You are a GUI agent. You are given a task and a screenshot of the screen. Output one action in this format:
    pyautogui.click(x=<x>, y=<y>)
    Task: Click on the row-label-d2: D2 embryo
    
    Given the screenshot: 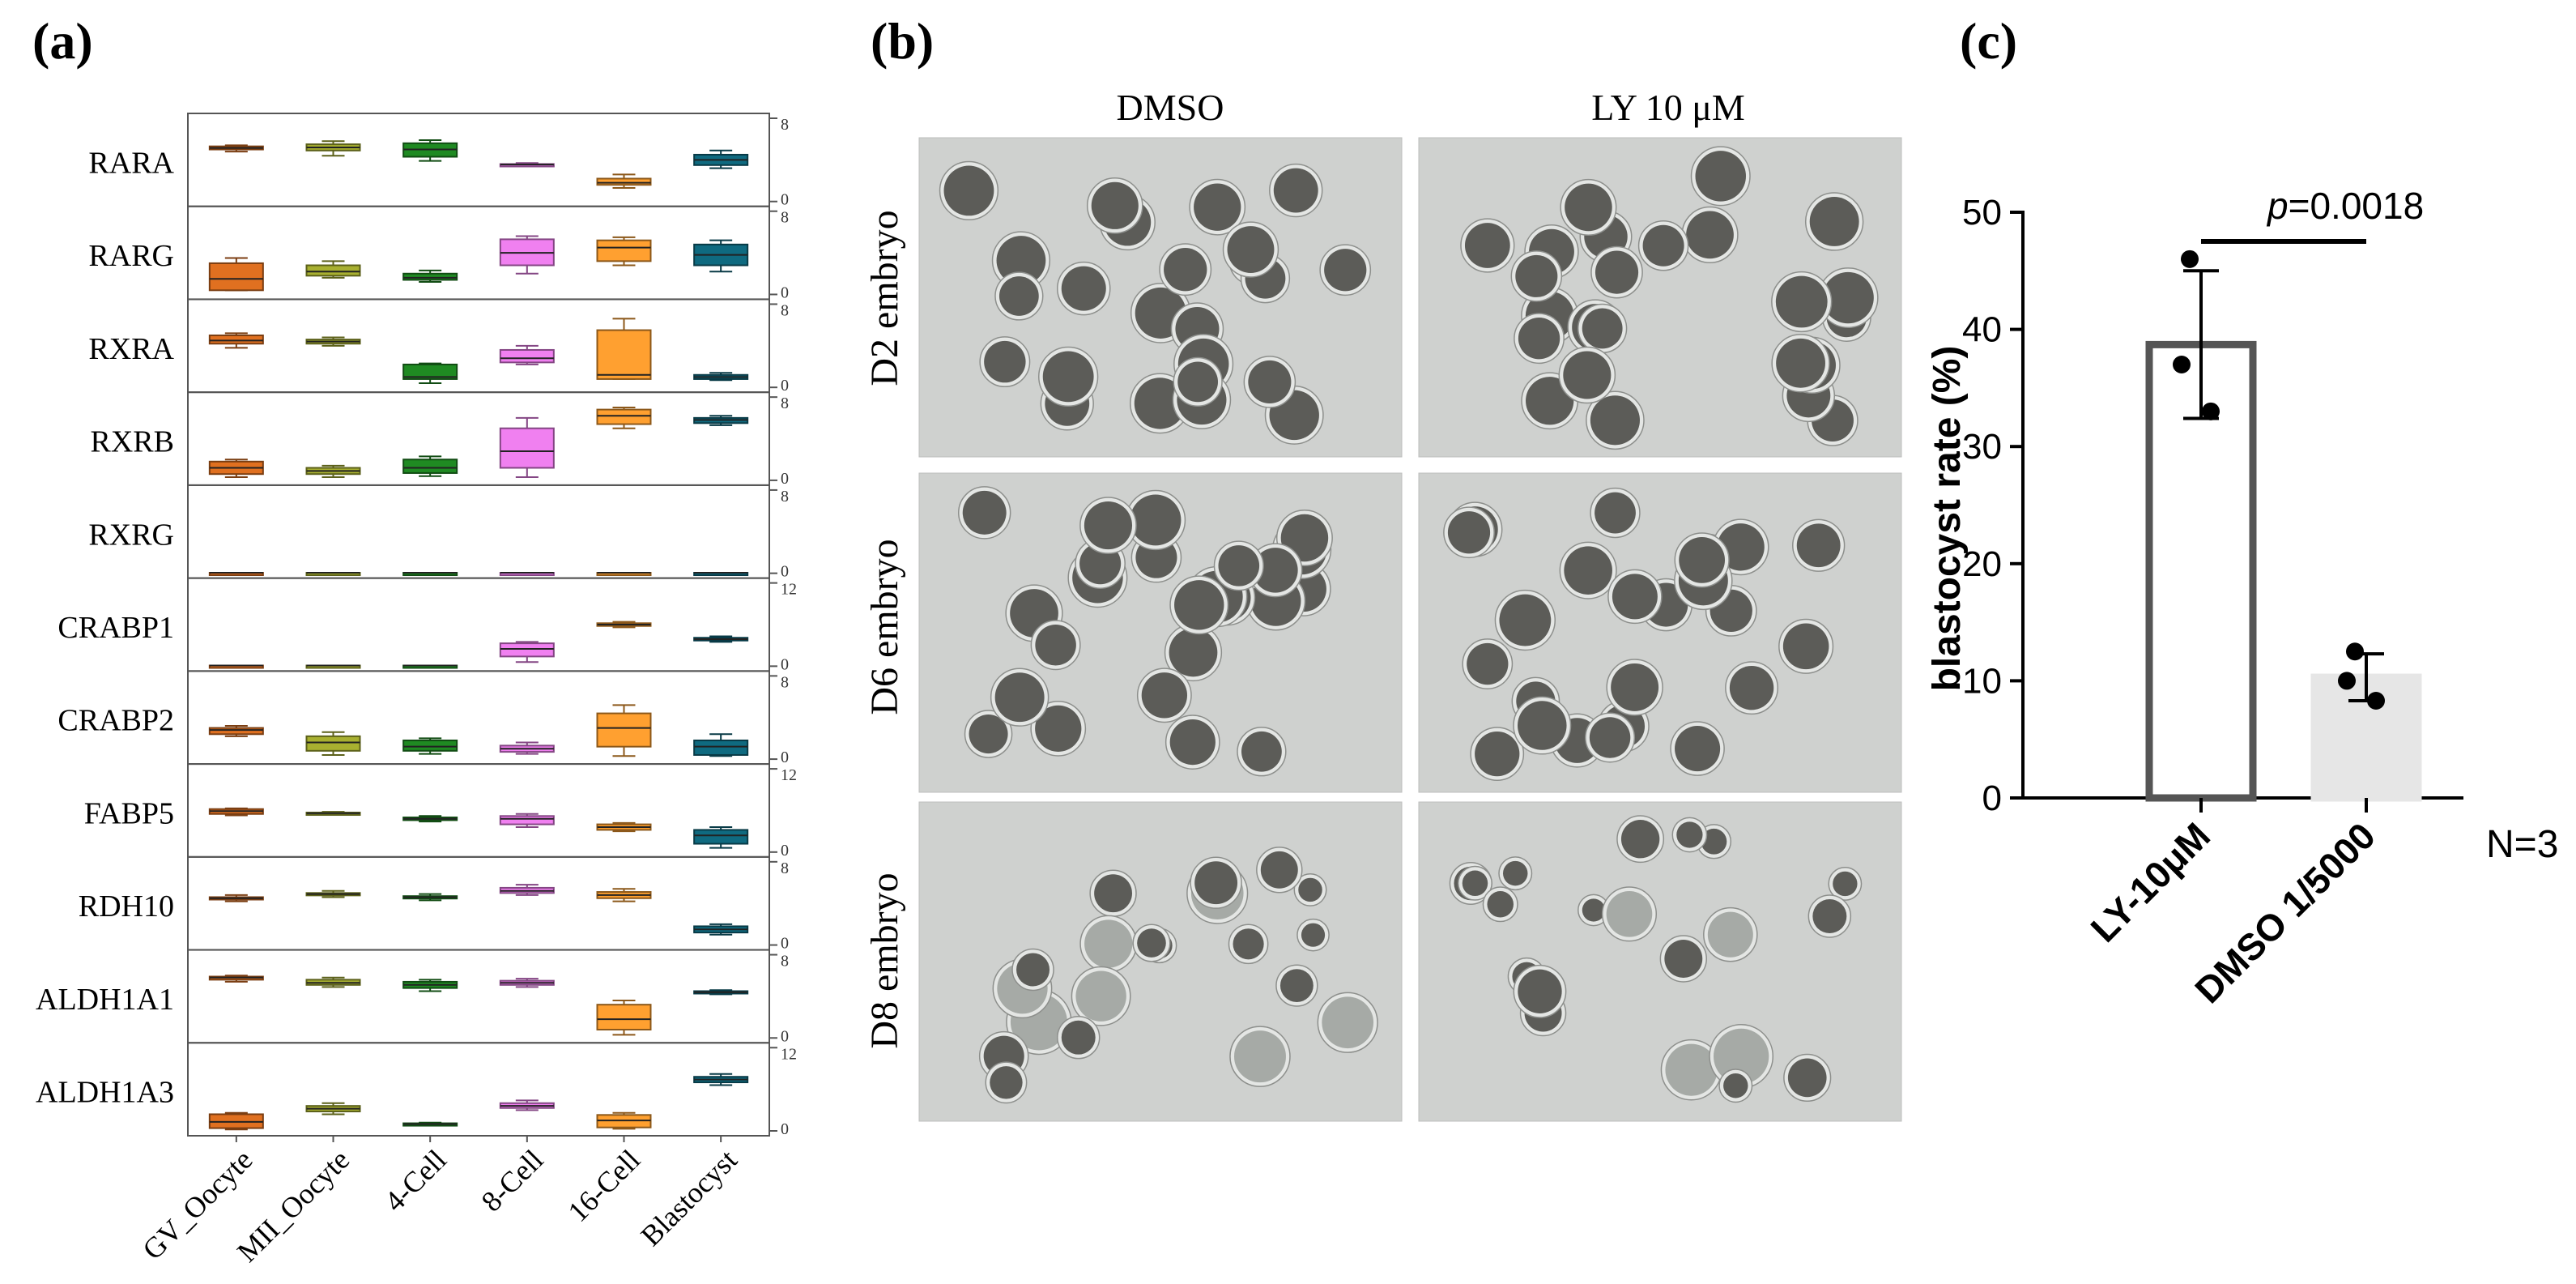 What is the action you would take?
    pyautogui.click(x=884, y=298)
    